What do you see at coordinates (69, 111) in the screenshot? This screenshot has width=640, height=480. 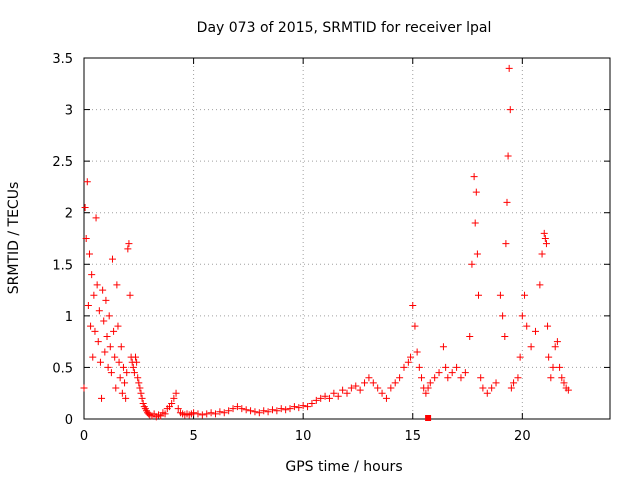 I see `y-tick-label: 3` at bounding box center [69, 111].